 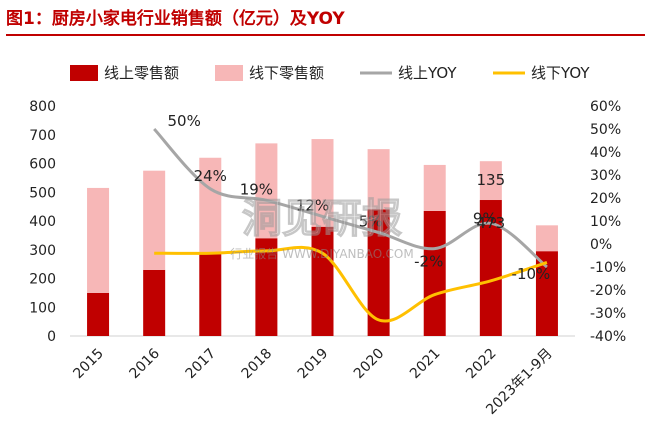 I want to click on data-label: 24%, so click(x=210, y=176).